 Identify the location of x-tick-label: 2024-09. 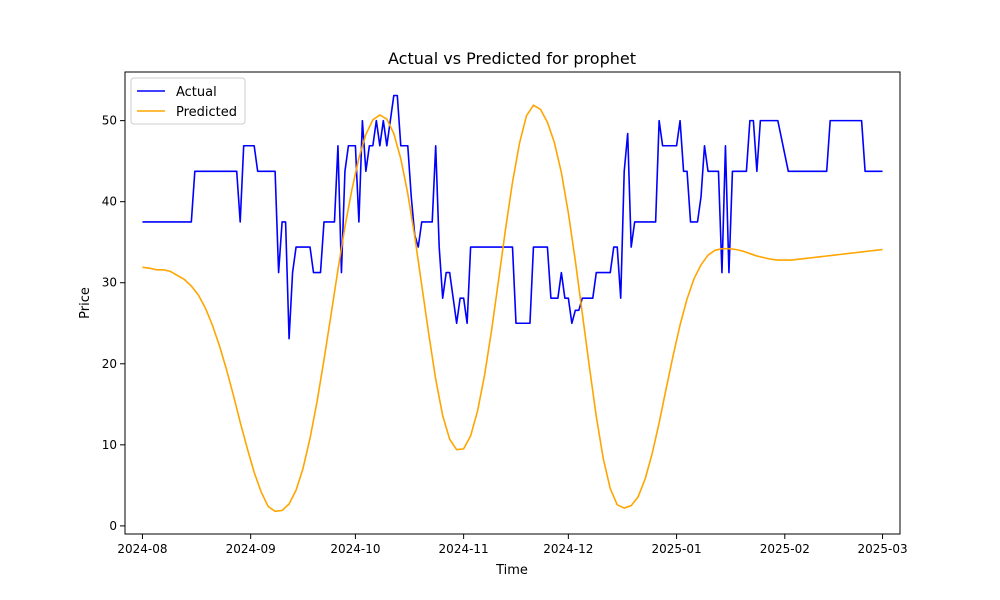
(251, 549).